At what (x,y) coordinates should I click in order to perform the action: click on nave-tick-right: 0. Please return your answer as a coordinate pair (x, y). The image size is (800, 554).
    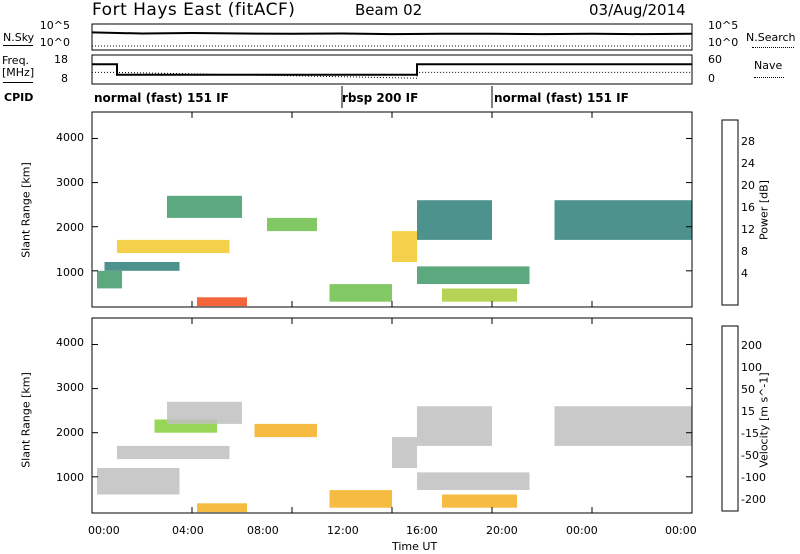
    Looking at the image, I should click on (711, 78).